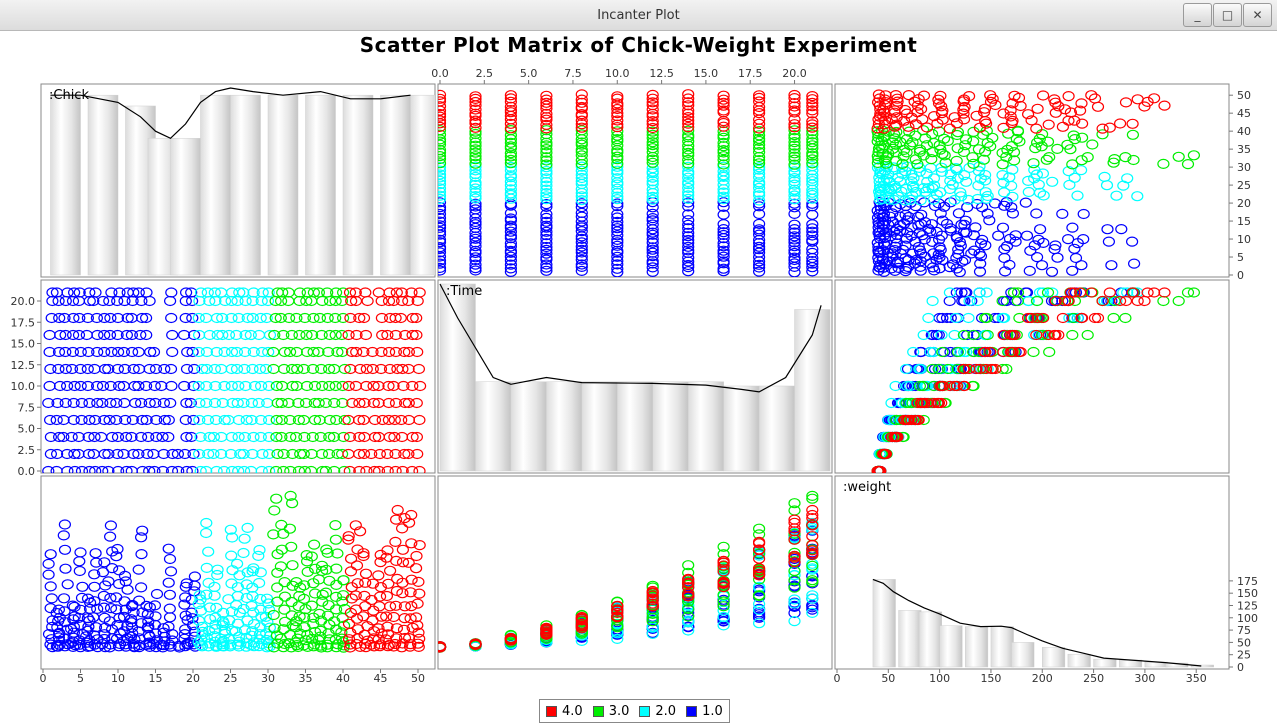  What do you see at coordinates (867, 487) in the screenshot?
I see `panel-variable-label: :weight` at bounding box center [867, 487].